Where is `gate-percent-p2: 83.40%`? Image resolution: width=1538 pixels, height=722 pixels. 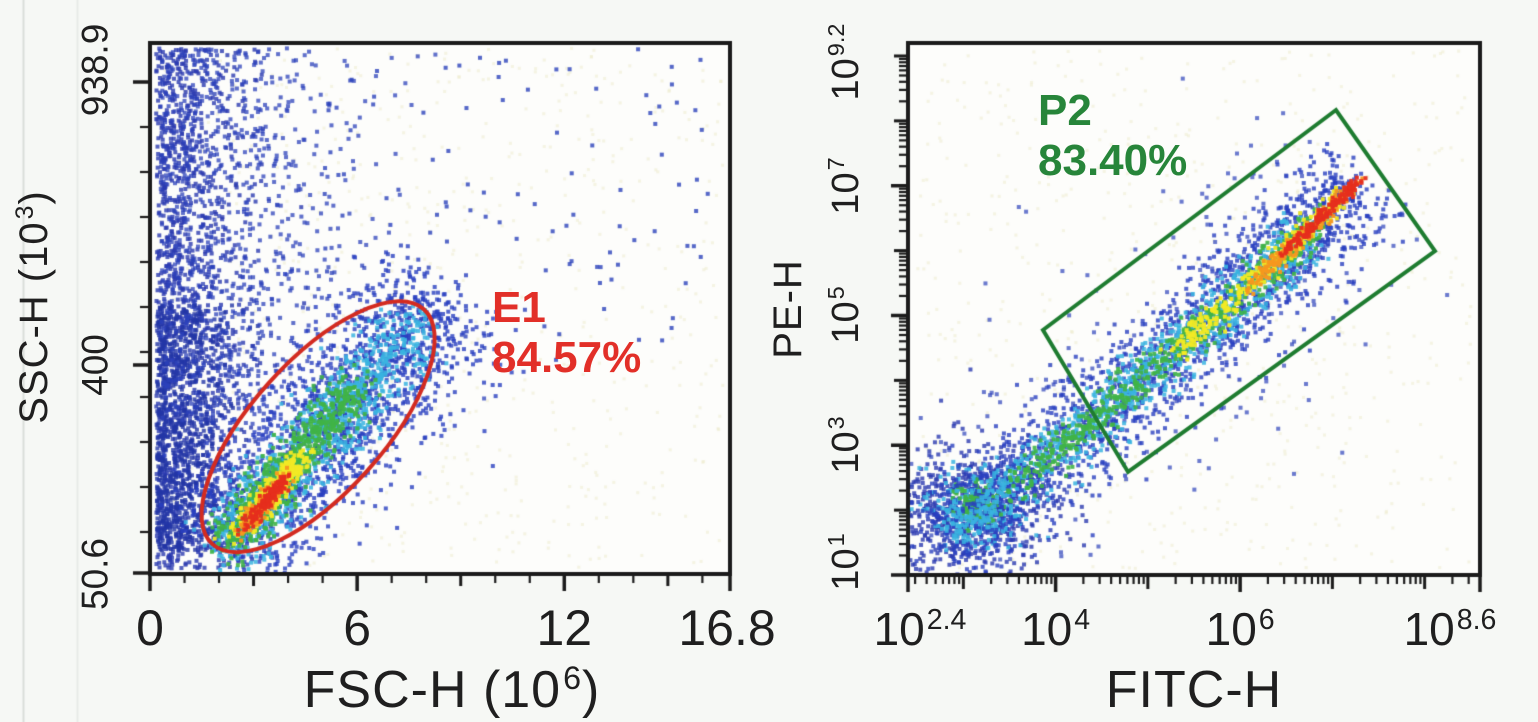 gate-percent-p2: 83.40% is located at coordinates (1113, 161).